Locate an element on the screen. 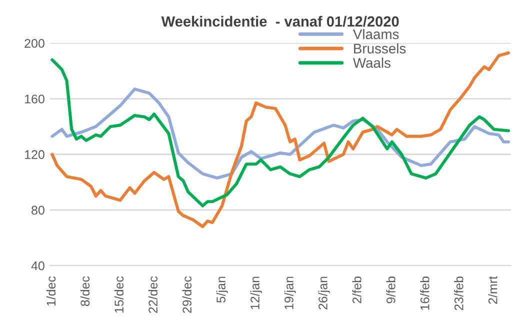  y-tick-label: 120 is located at coordinates (34, 155).